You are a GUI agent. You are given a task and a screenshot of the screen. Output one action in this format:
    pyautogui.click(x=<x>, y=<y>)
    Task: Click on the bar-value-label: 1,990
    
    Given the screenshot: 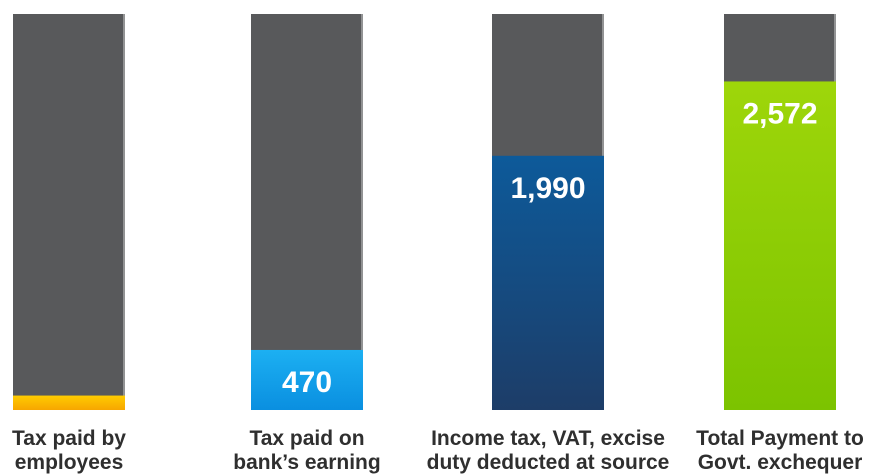 What is the action you would take?
    pyautogui.click(x=547, y=188)
    